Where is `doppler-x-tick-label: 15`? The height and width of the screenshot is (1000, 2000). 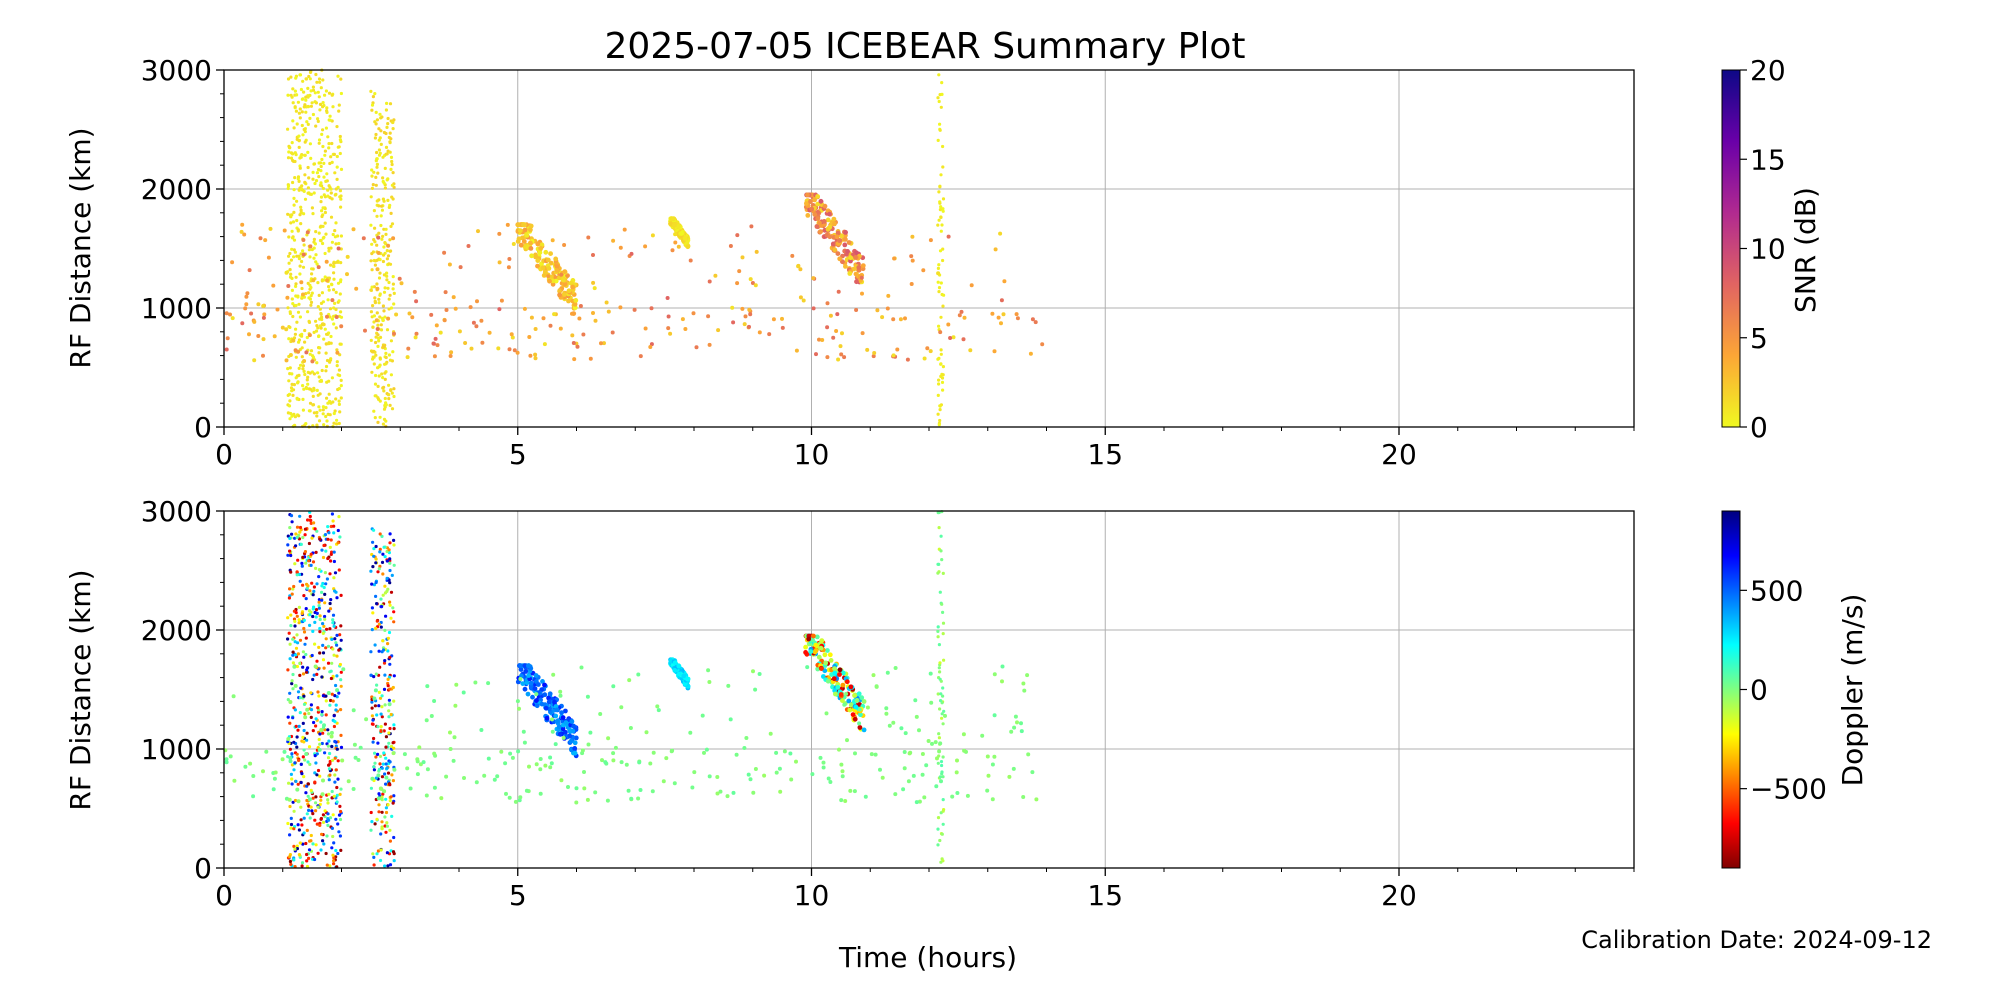
doppler-x-tick-label: 15 is located at coordinates (1105, 895).